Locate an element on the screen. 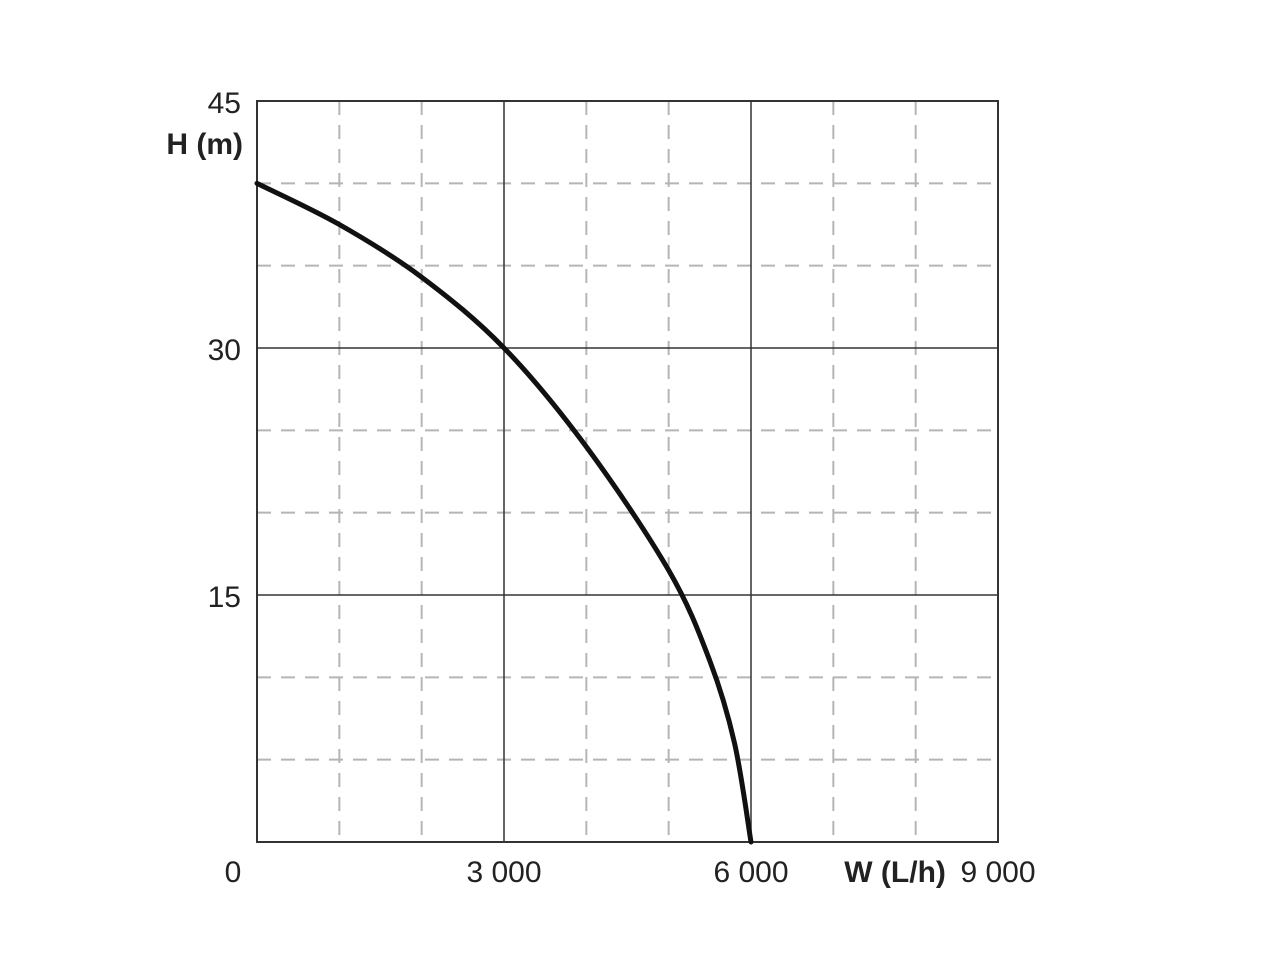 This screenshot has width=1280, height=960. x-tick-label: 0 is located at coordinates (233, 872).